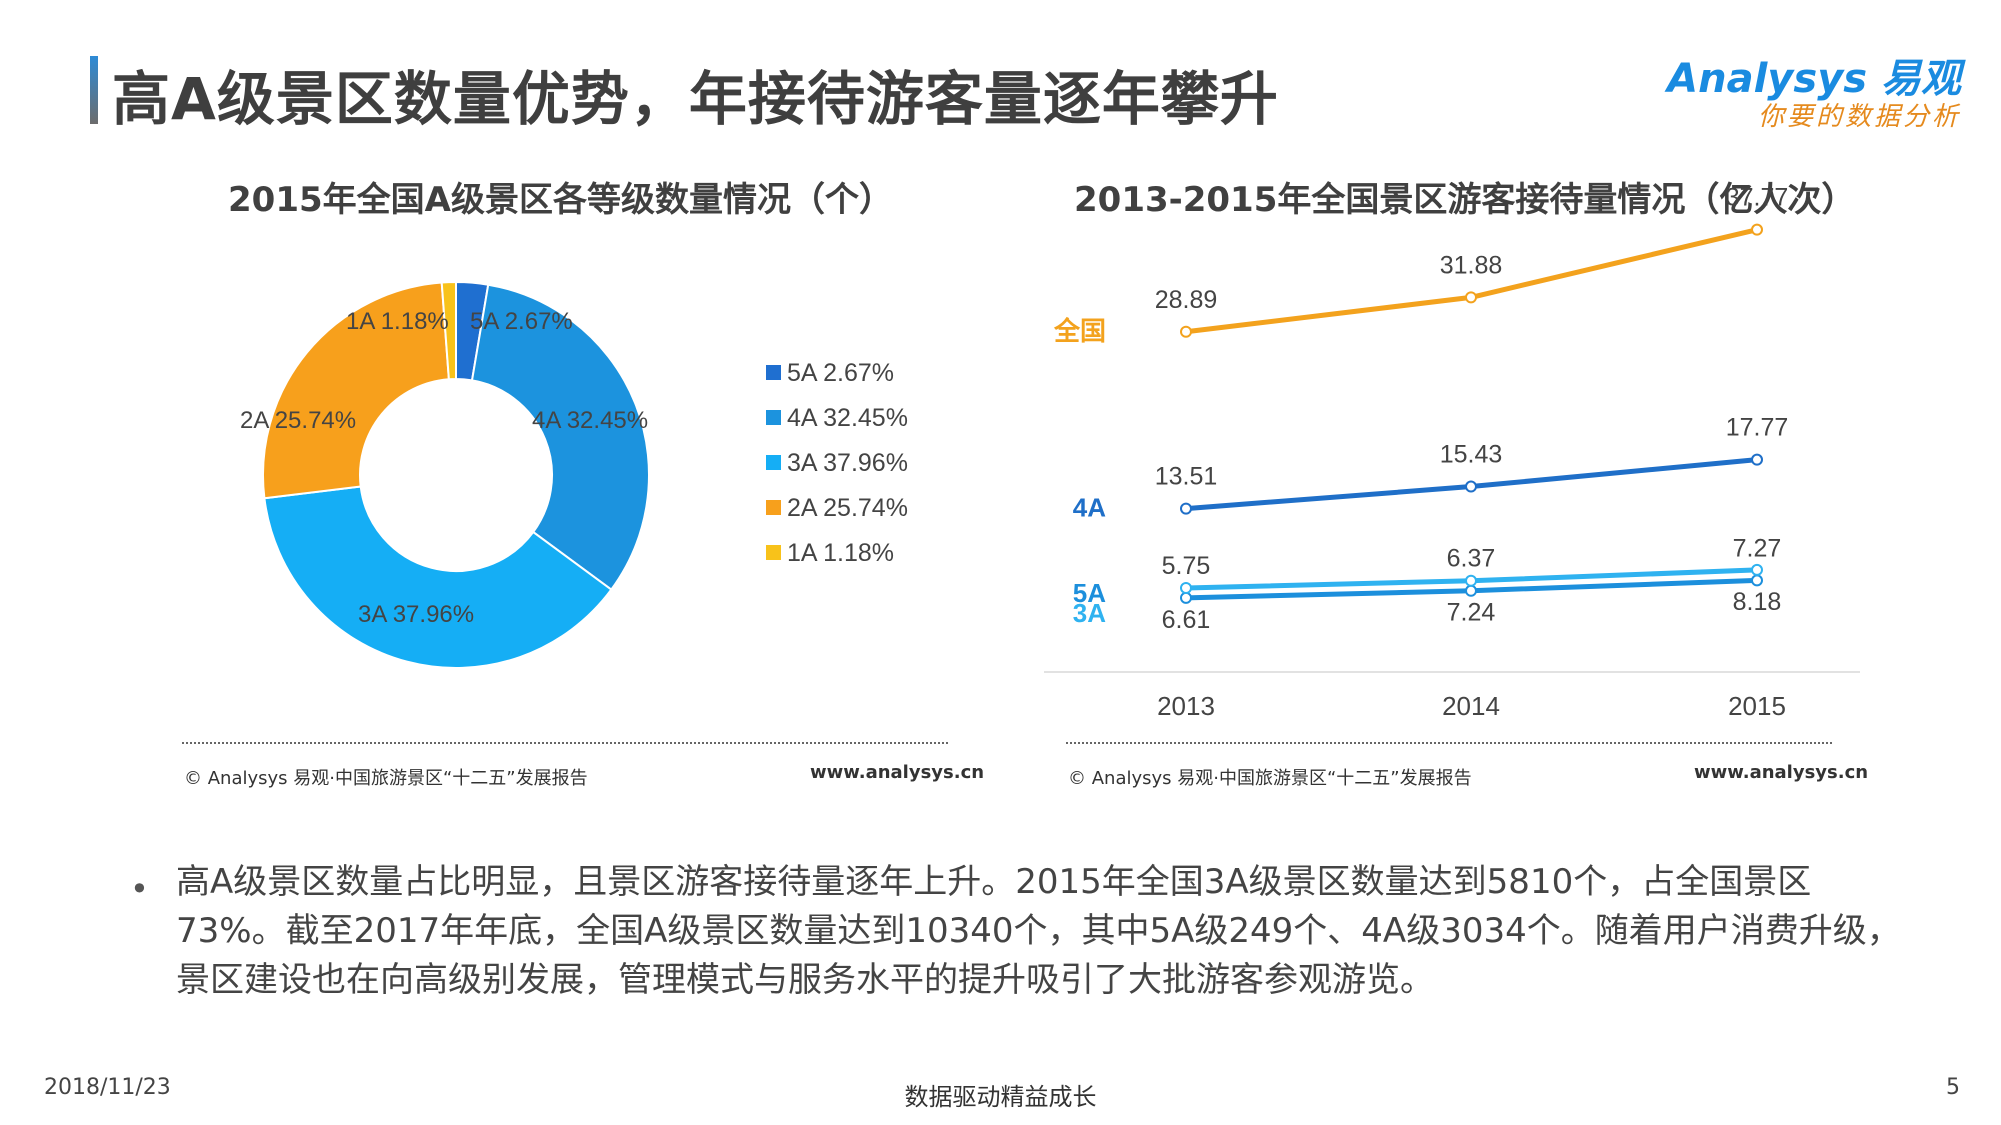 This screenshot has height=1125, width=2001. Describe the element at coordinates (1186, 477) in the screenshot. I see `data-label-1-0: 13.51` at that location.